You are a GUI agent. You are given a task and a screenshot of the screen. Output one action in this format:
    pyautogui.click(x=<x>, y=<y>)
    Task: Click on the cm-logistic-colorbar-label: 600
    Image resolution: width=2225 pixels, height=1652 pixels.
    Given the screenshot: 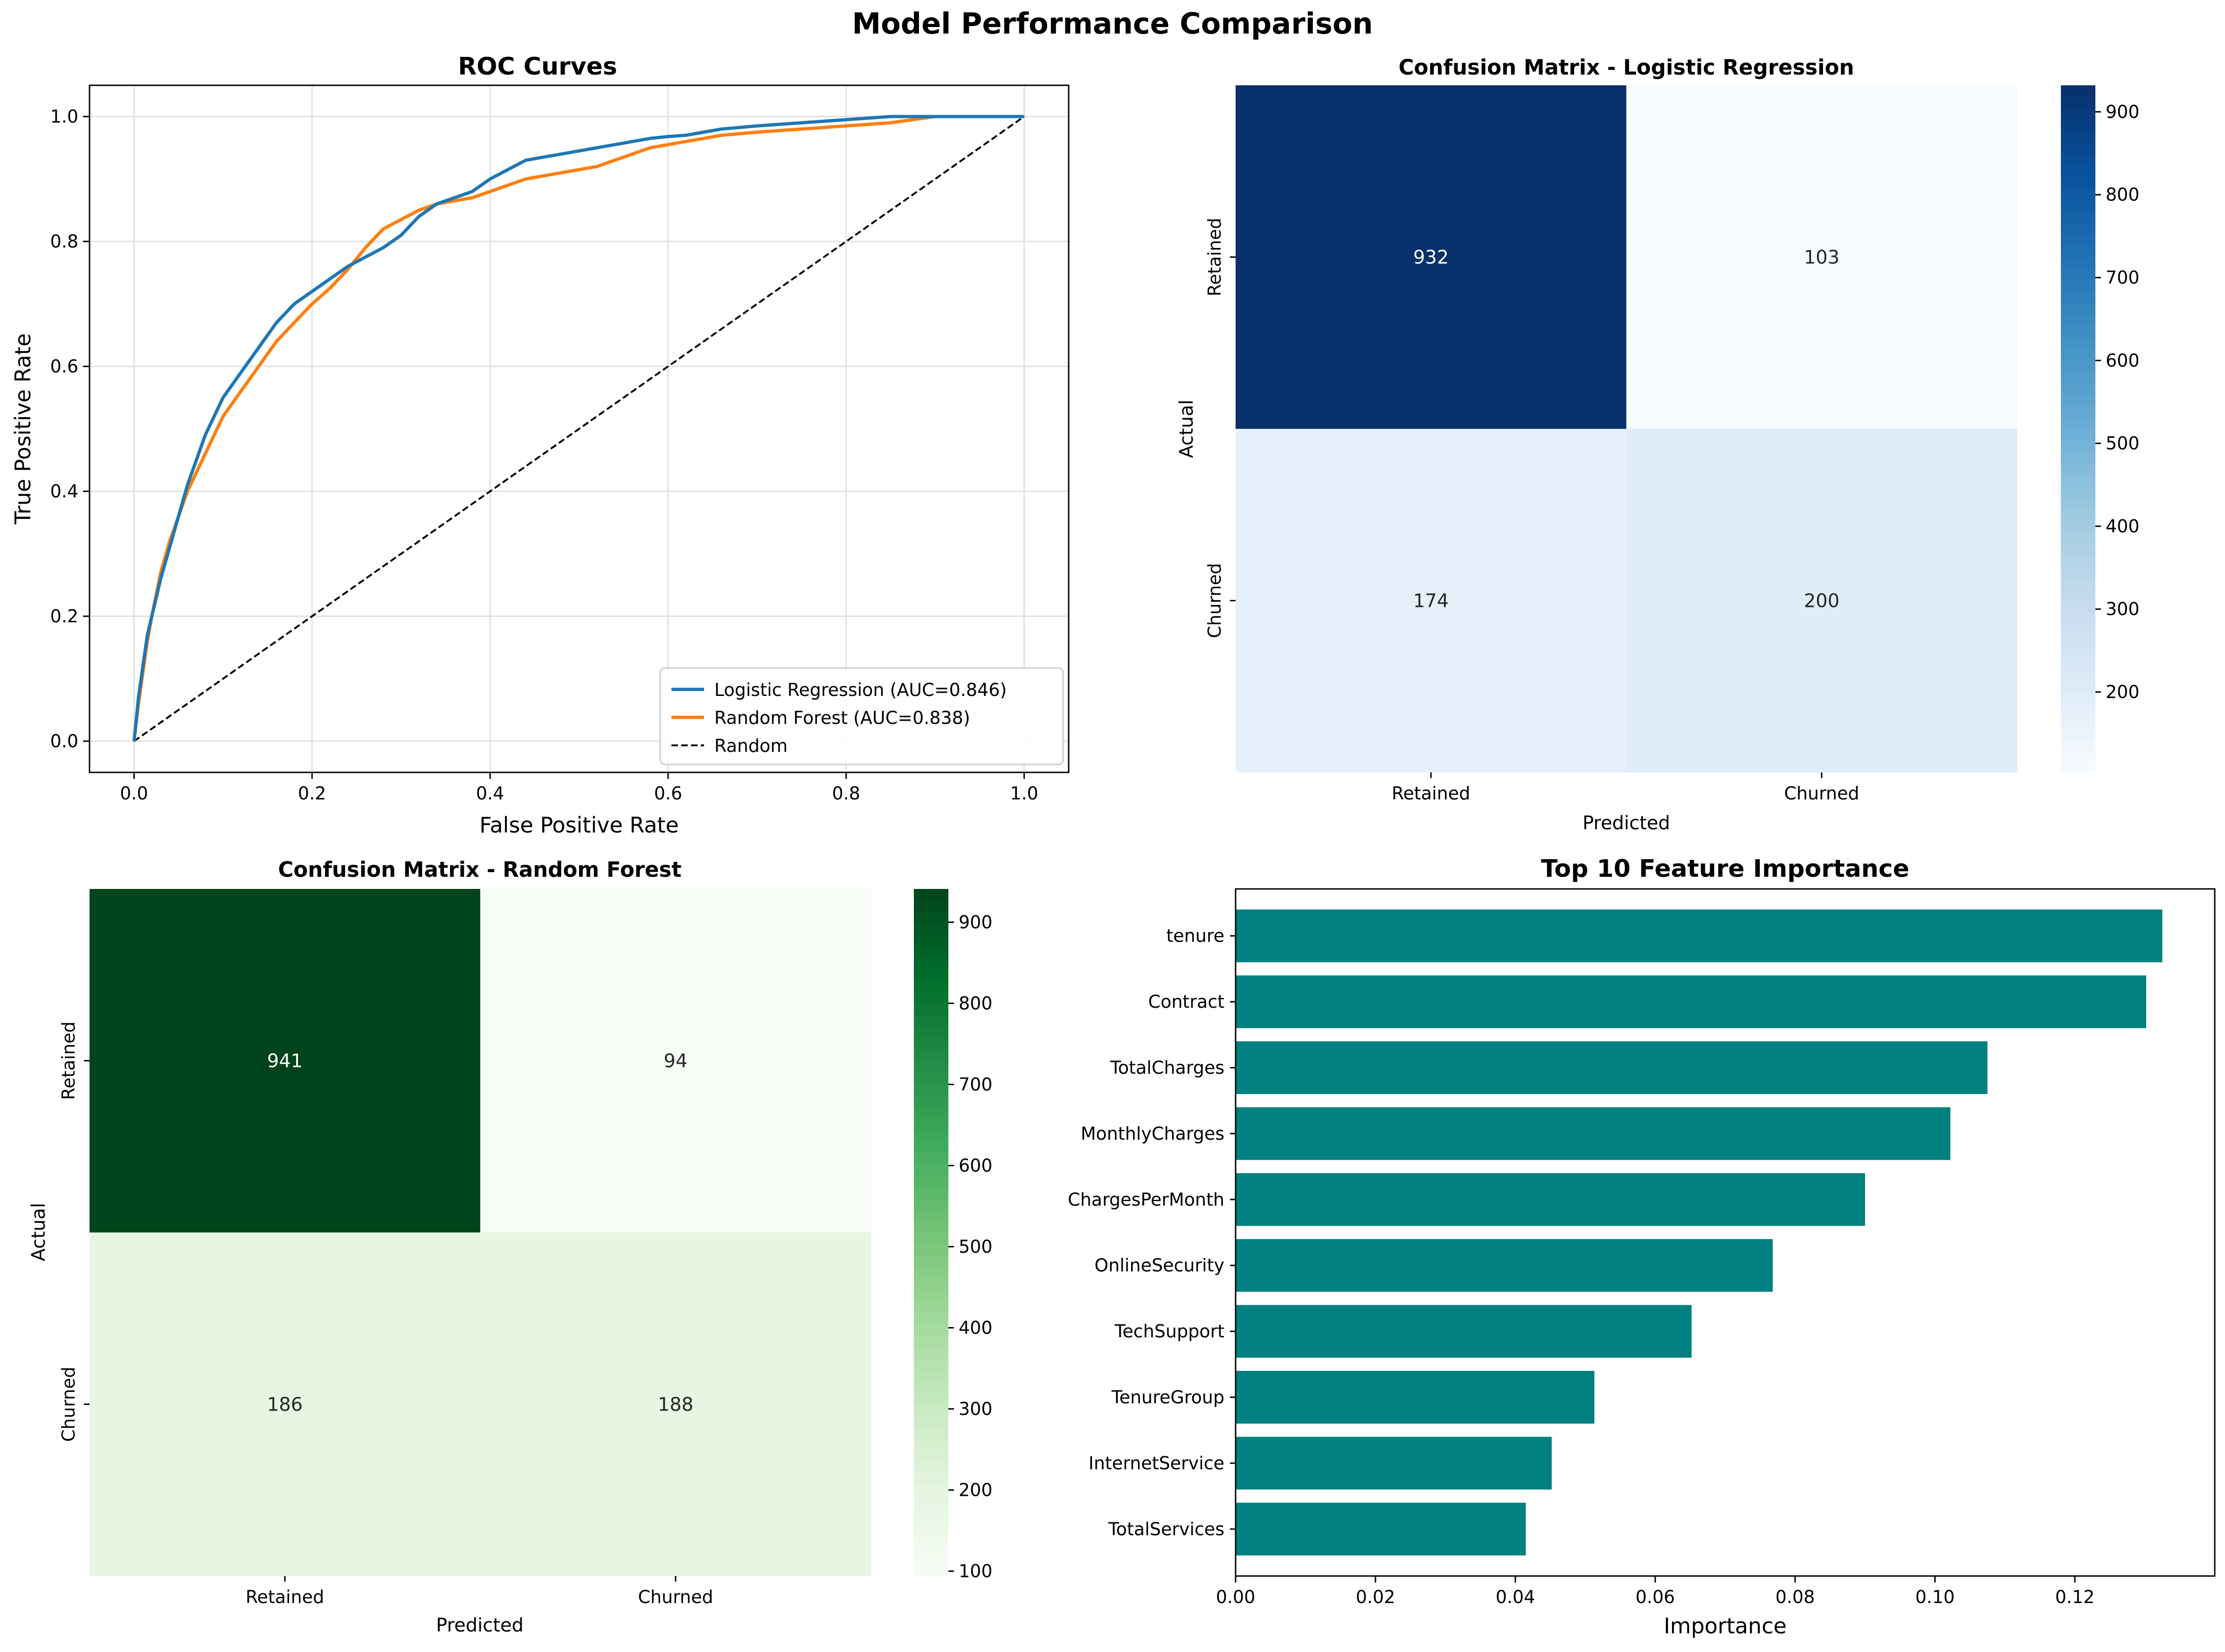 What is the action you would take?
    pyautogui.click(x=2123, y=360)
    